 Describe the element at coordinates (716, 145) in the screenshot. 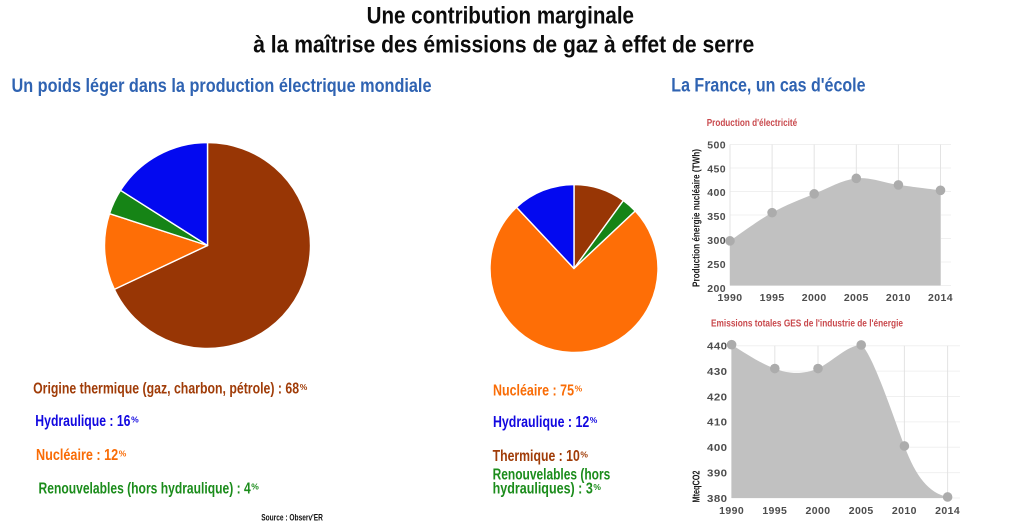

I see `svg-text: 500` at that location.